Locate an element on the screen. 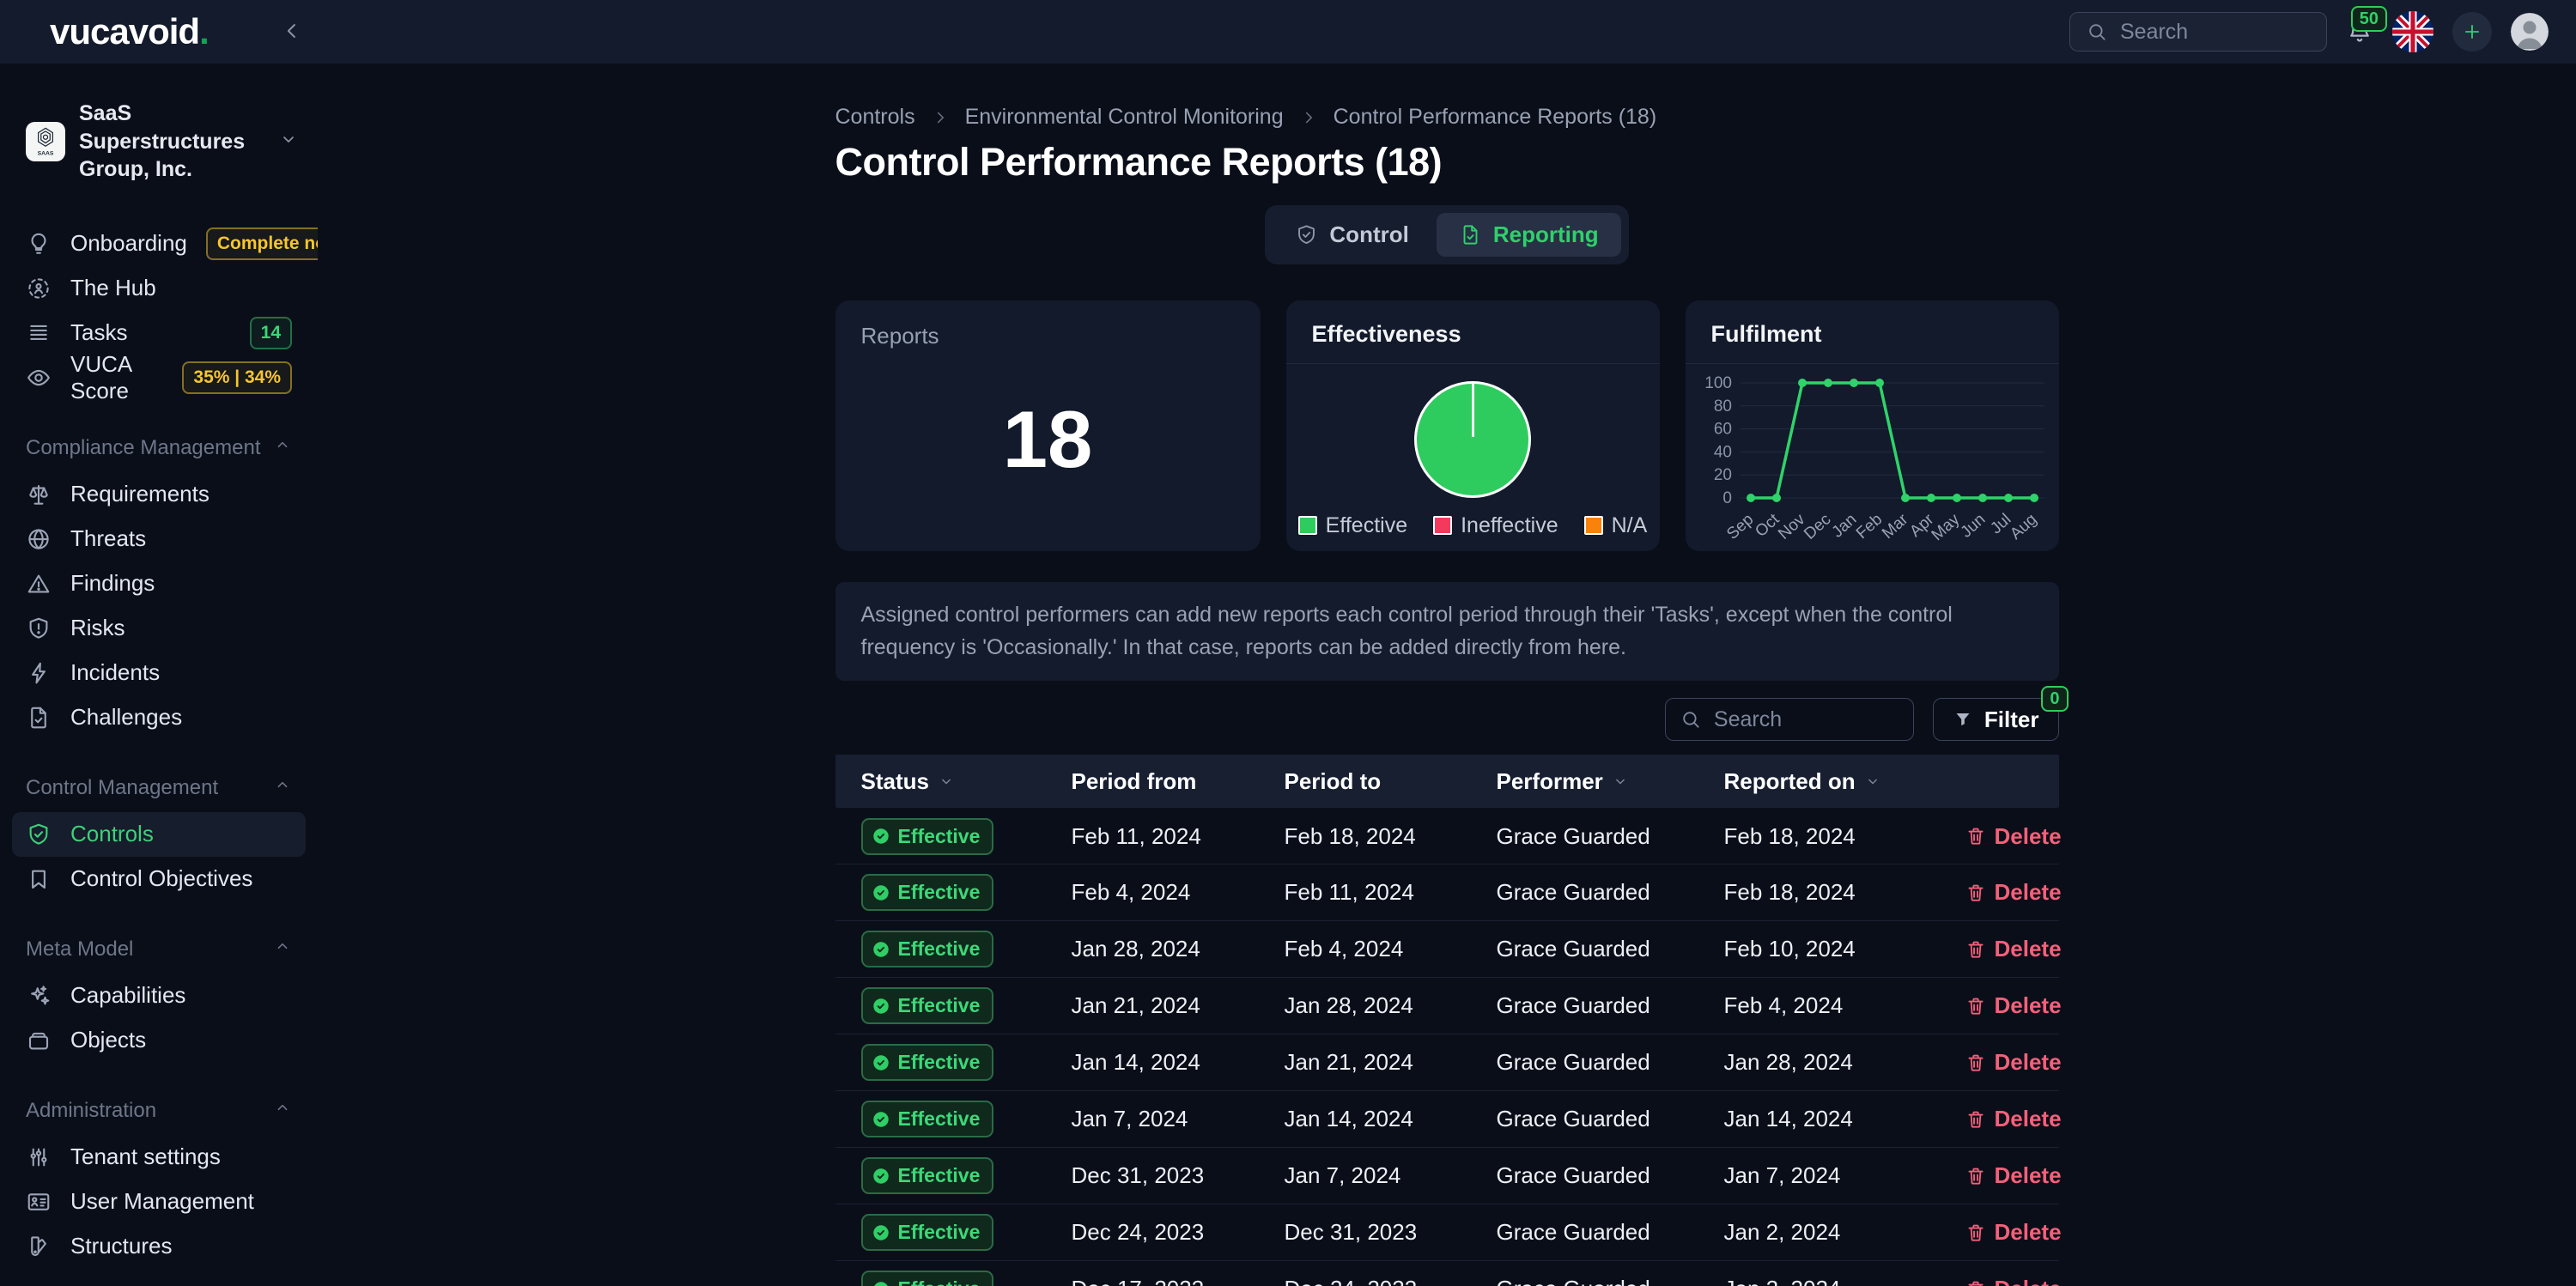  notifications-button: 50 is located at coordinates (2367, 25).